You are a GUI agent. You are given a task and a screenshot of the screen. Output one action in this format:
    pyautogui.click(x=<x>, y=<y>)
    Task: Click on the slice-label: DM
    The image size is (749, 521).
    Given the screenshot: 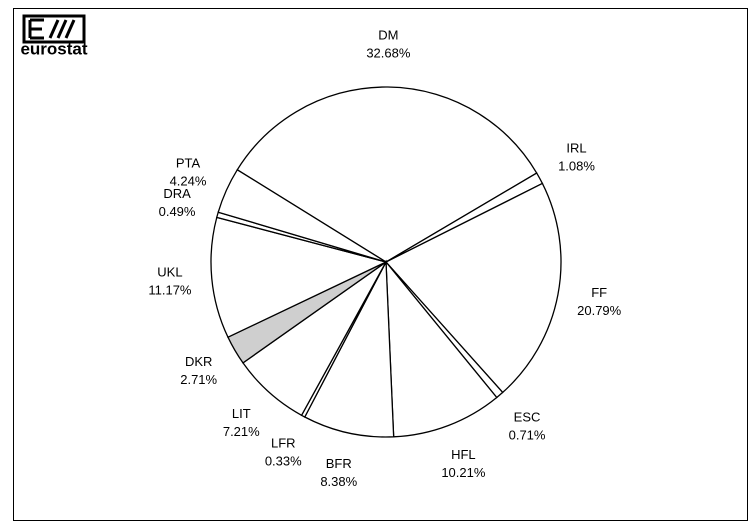 What is the action you would take?
    pyautogui.click(x=388, y=34)
    